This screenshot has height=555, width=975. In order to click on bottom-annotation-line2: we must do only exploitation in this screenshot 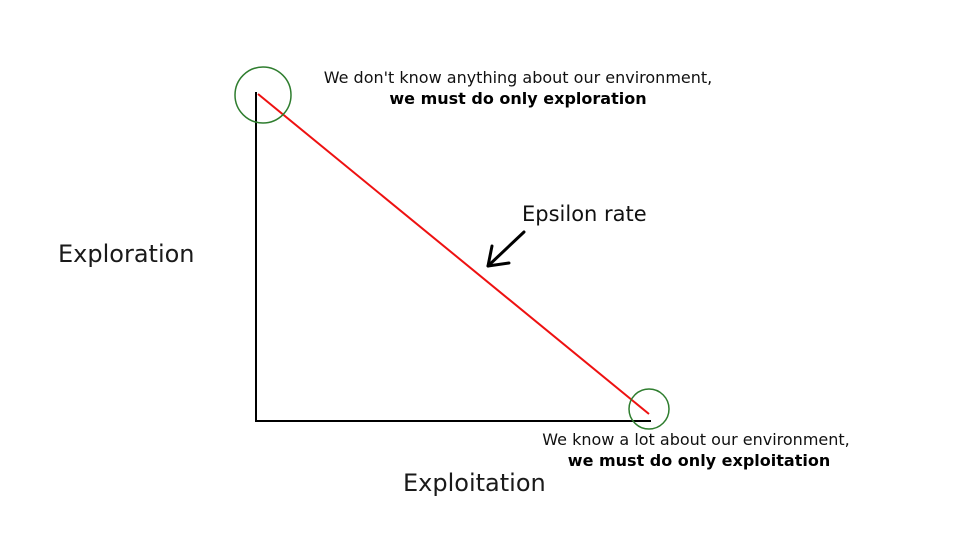, I will do `click(699, 460)`.